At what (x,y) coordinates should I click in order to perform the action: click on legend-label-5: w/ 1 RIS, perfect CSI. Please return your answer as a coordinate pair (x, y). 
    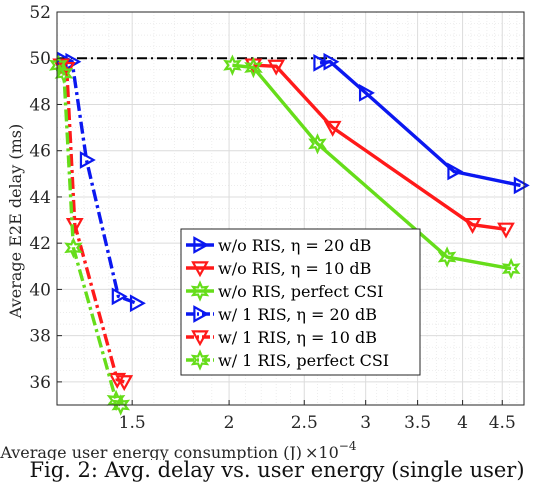
    Looking at the image, I should click on (303, 360).